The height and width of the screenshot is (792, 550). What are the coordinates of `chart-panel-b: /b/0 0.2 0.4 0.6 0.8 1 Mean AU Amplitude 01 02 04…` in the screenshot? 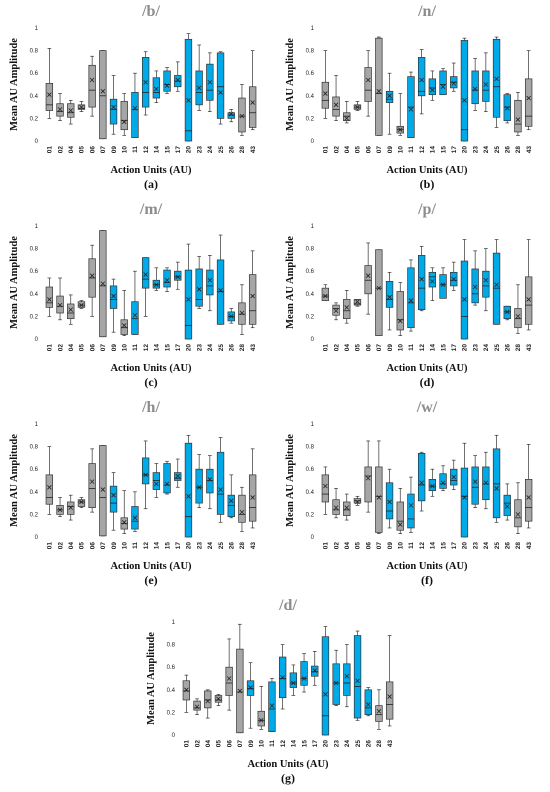 It's located at (138, 98).